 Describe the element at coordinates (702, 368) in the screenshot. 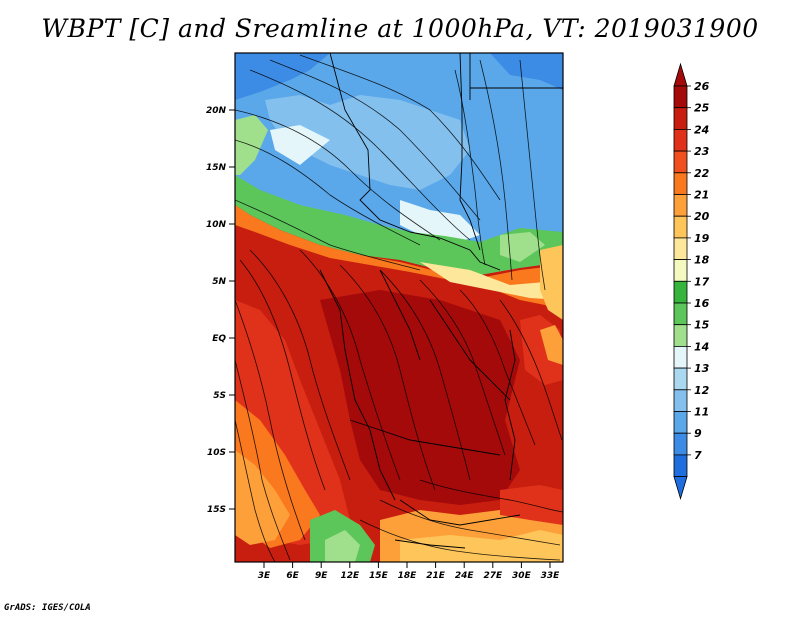

I see `colorbar-label: 13` at that location.